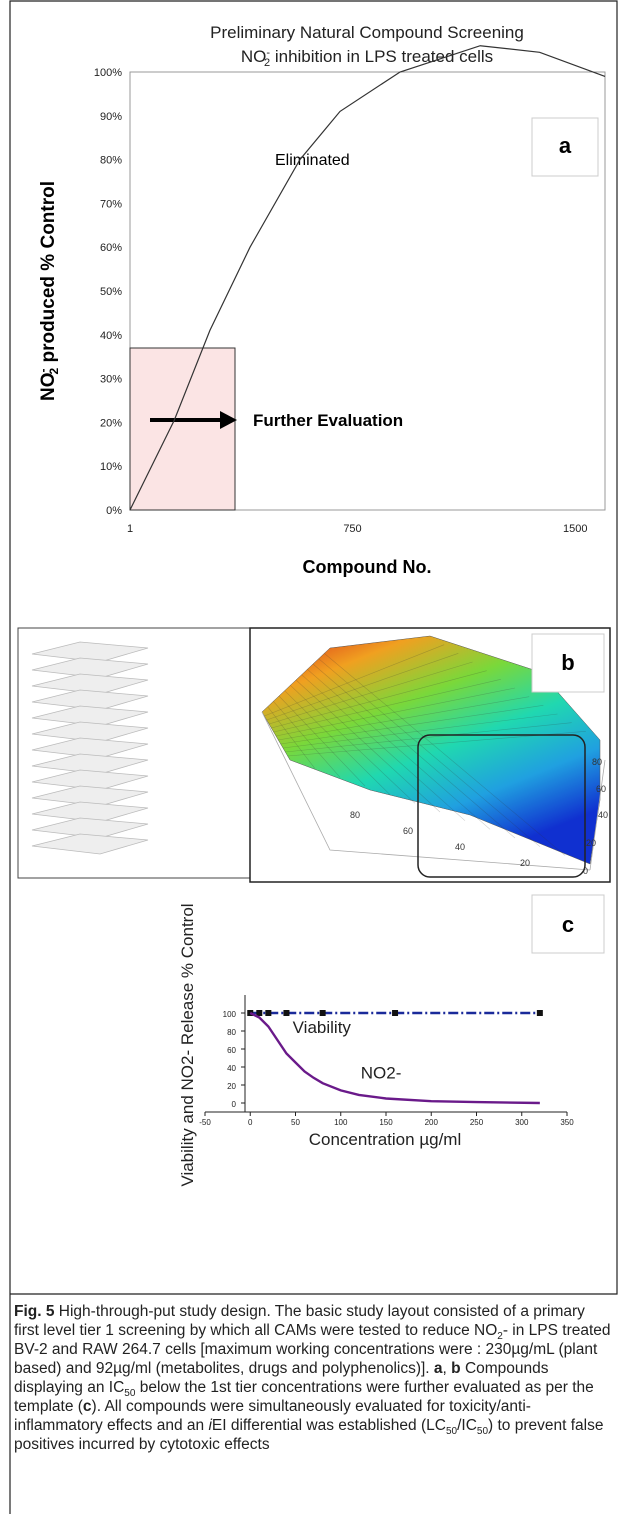  Describe the element at coordinates (111, 161) in the screenshot. I see `y-tick-label: 80%` at that location.